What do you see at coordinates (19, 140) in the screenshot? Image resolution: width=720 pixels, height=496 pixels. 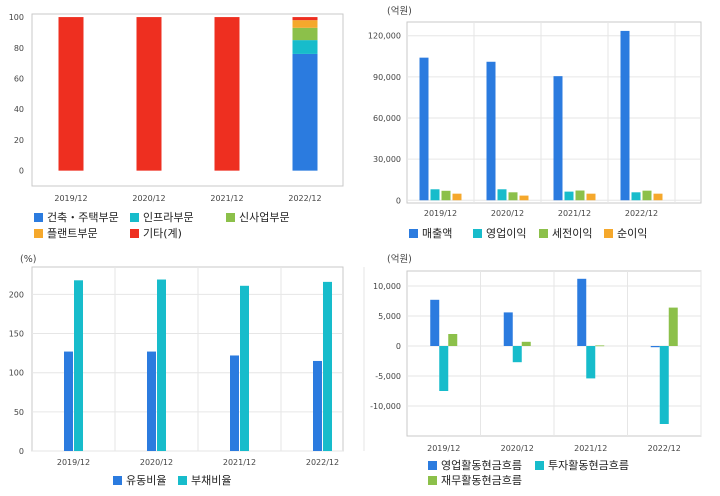 I see `y-tick-label: 20` at bounding box center [19, 140].